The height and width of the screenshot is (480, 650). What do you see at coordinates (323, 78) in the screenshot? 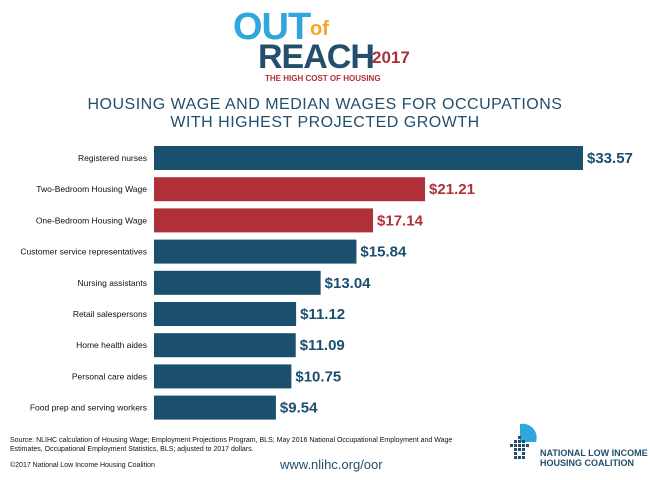
I see `logo-tagline: THE HIGH COST OF HOUSING` at bounding box center [323, 78].